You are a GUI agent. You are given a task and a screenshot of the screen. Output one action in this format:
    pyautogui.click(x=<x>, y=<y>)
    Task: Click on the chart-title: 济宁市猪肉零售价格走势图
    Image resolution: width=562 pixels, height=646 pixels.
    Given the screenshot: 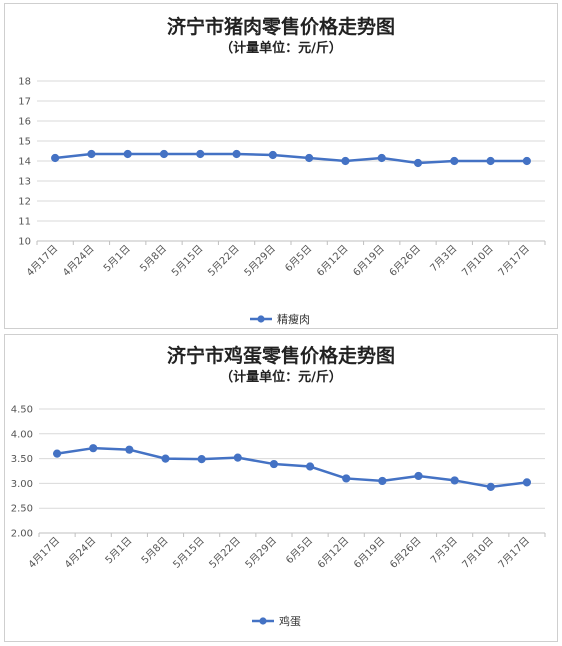 What is the action you would take?
    pyautogui.click(x=280, y=27)
    